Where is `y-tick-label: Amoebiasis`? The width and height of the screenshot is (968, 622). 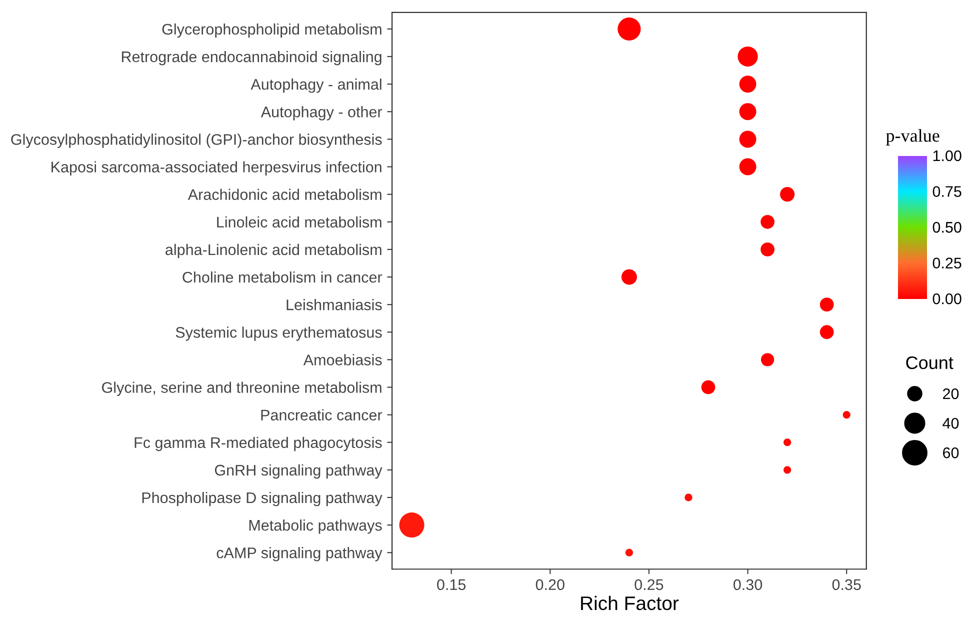 y-tick-label: Amoebiasis is located at coordinates (342, 360).